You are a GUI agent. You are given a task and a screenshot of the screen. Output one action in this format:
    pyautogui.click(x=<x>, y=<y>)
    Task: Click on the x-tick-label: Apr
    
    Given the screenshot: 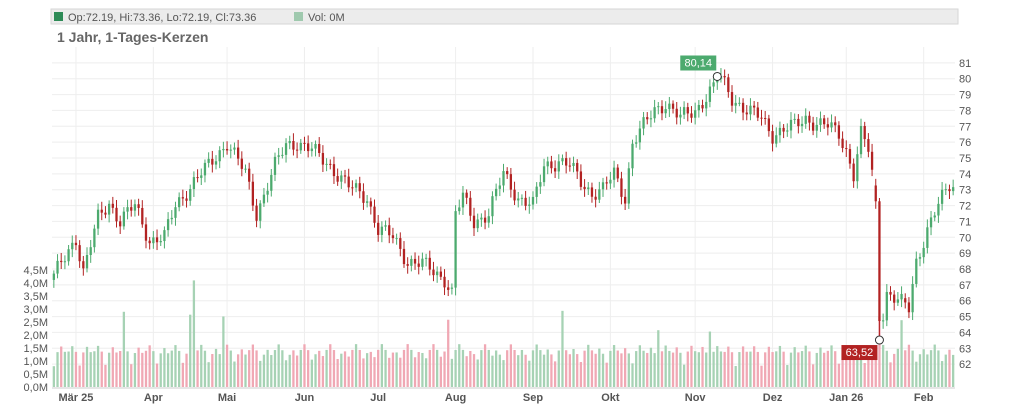 What is the action you would take?
    pyautogui.click(x=154, y=398)
    